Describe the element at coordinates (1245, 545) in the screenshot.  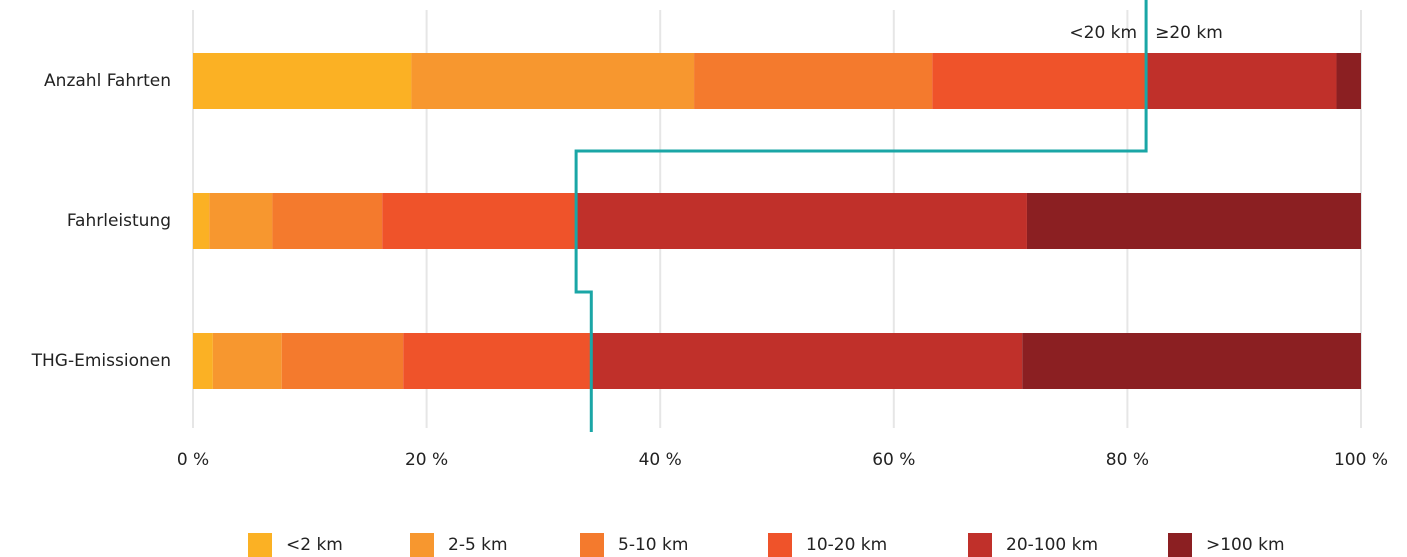
I see `legend-label-5: >100 km` at that location.